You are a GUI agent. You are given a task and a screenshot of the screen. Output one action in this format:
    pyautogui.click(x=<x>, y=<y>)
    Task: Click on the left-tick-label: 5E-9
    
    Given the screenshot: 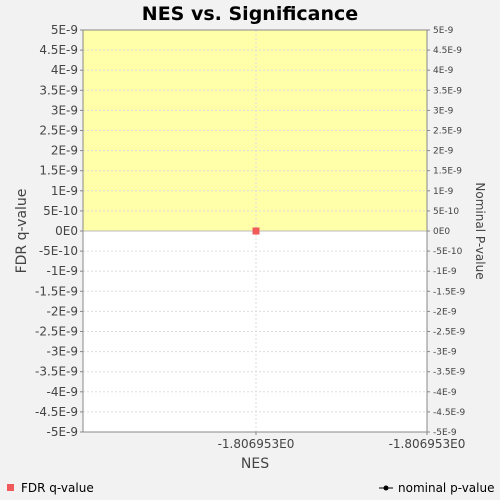 What is the action you would take?
    pyautogui.click(x=64, y=30)
    